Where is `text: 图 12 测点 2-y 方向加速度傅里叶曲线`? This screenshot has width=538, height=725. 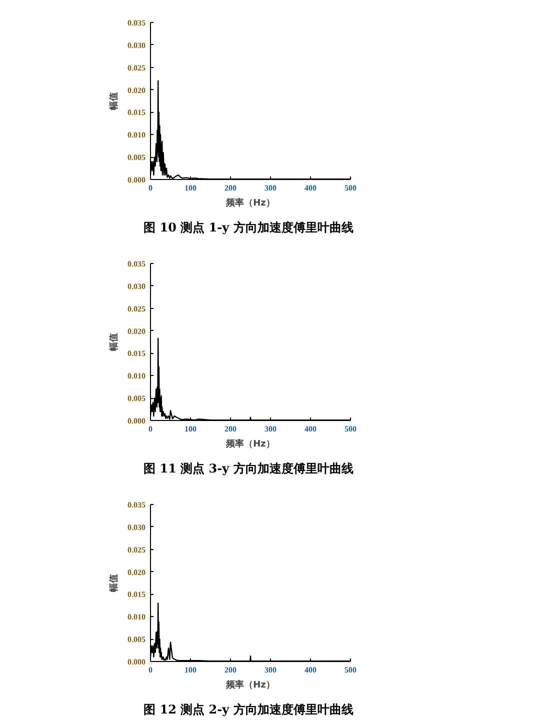 text: 图 12 测点 2-y 方向加速度傅里叶曲线 is located at coordinates (249, 709).